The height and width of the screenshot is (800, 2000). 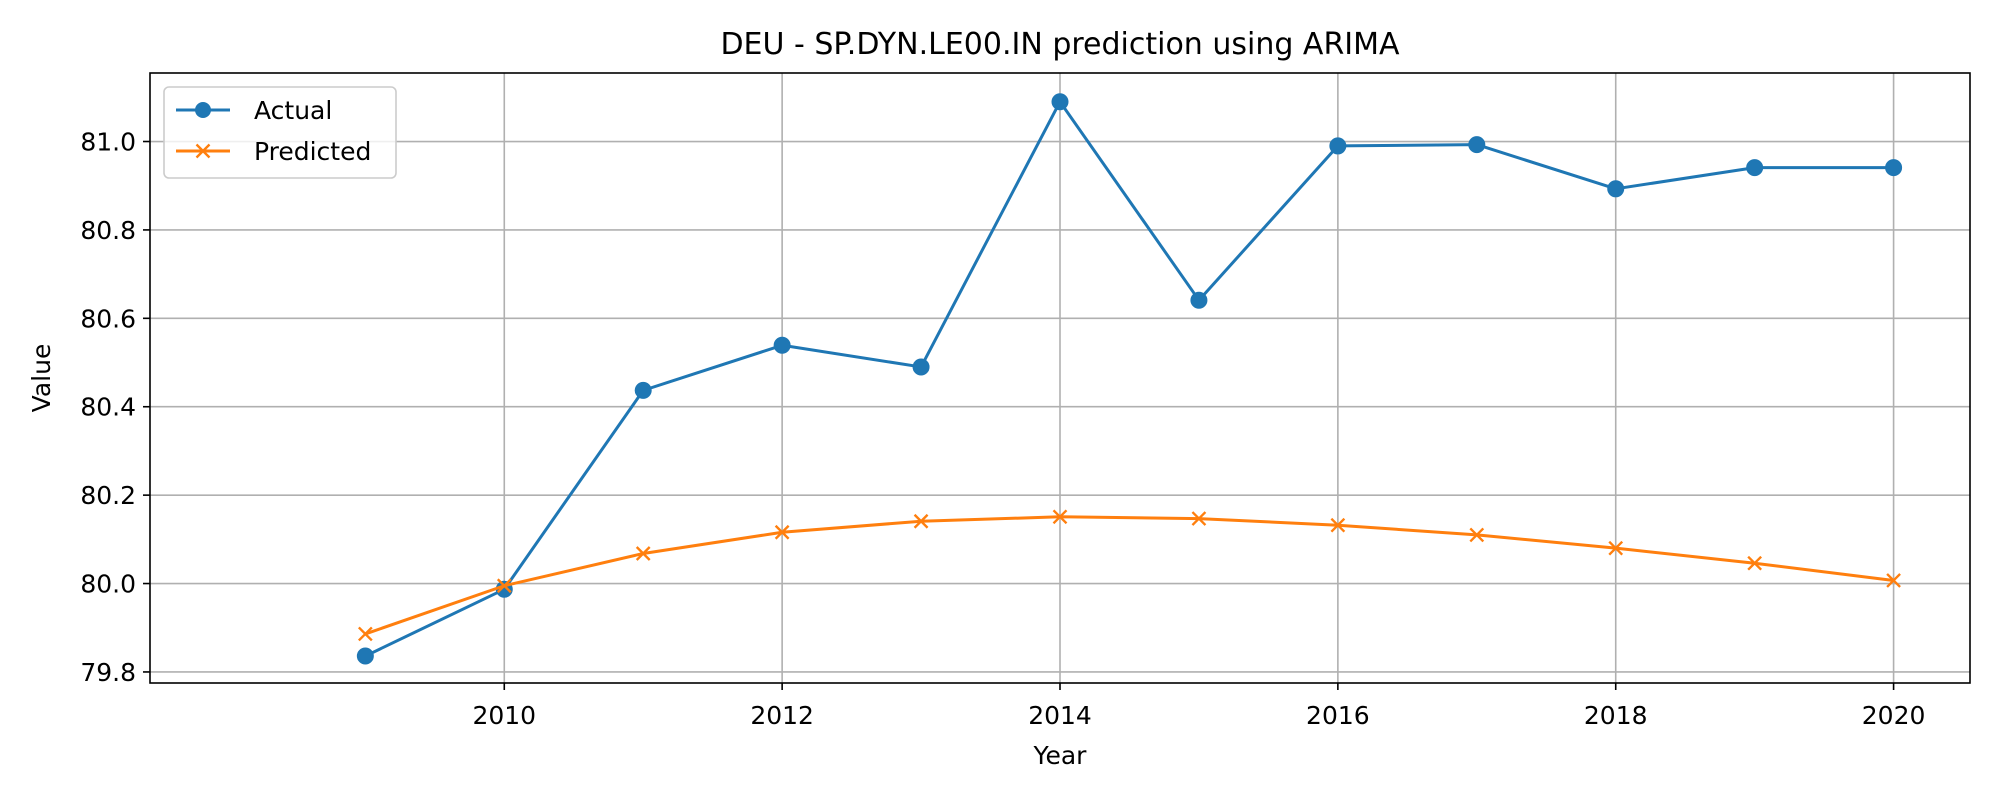 What do you see at coordinates (1616, 715) in the screenshot?
I see `x-tick-label: 2018` at bounding box center [1616, 715].